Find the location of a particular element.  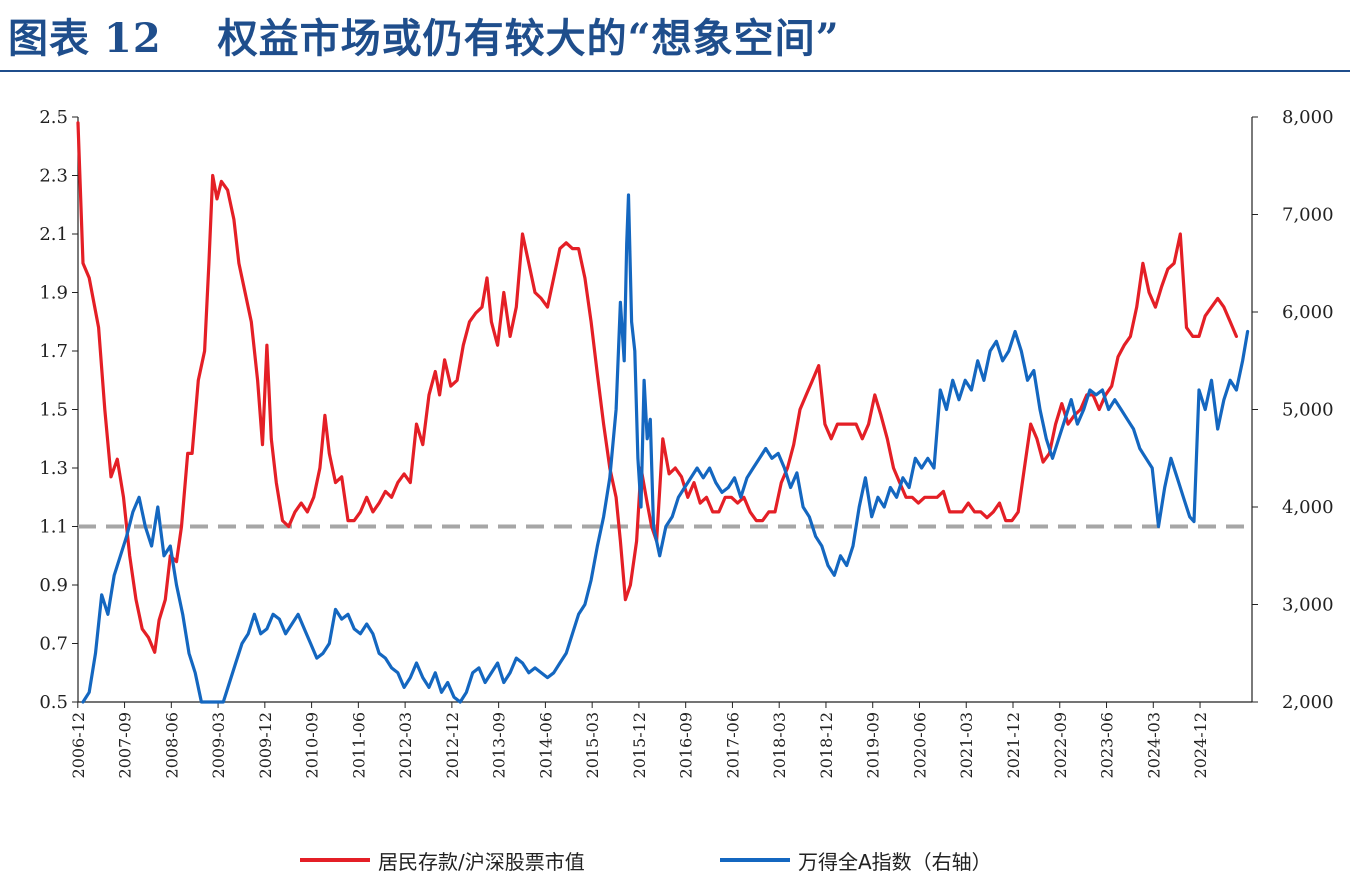

right-tick-label: 6,000 is located at coordinates (1308, 312).